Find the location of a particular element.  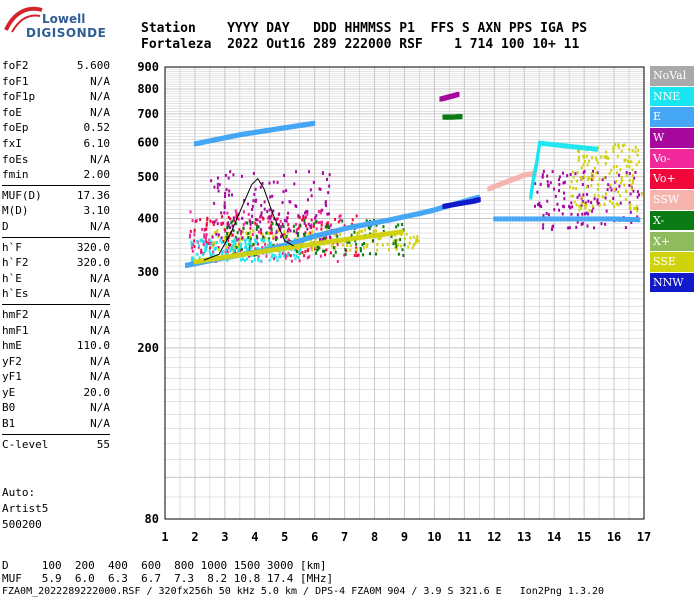

param-row: B0 N/A is located at coordinates (56, 408).